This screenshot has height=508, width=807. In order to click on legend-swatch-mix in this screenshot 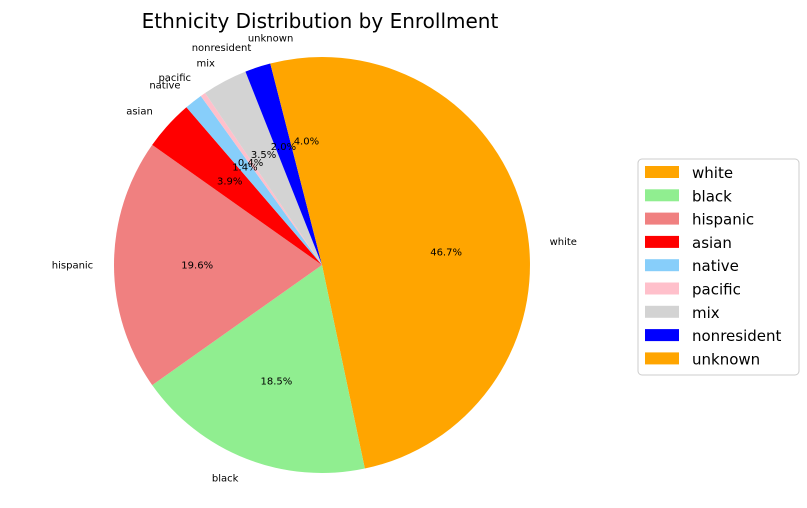, I will do `click(662, 311)`.